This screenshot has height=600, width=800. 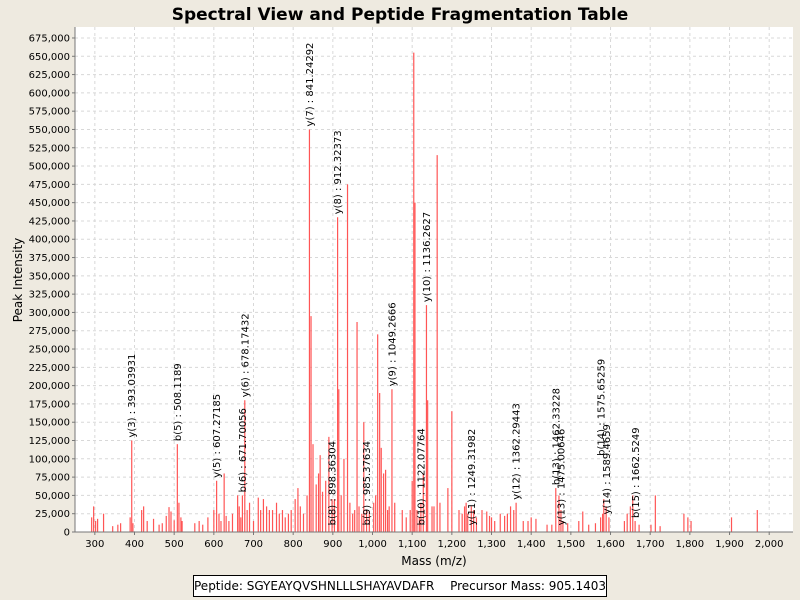 I want to click on y-tick-label: 450,000, so click(x=49, y=203).